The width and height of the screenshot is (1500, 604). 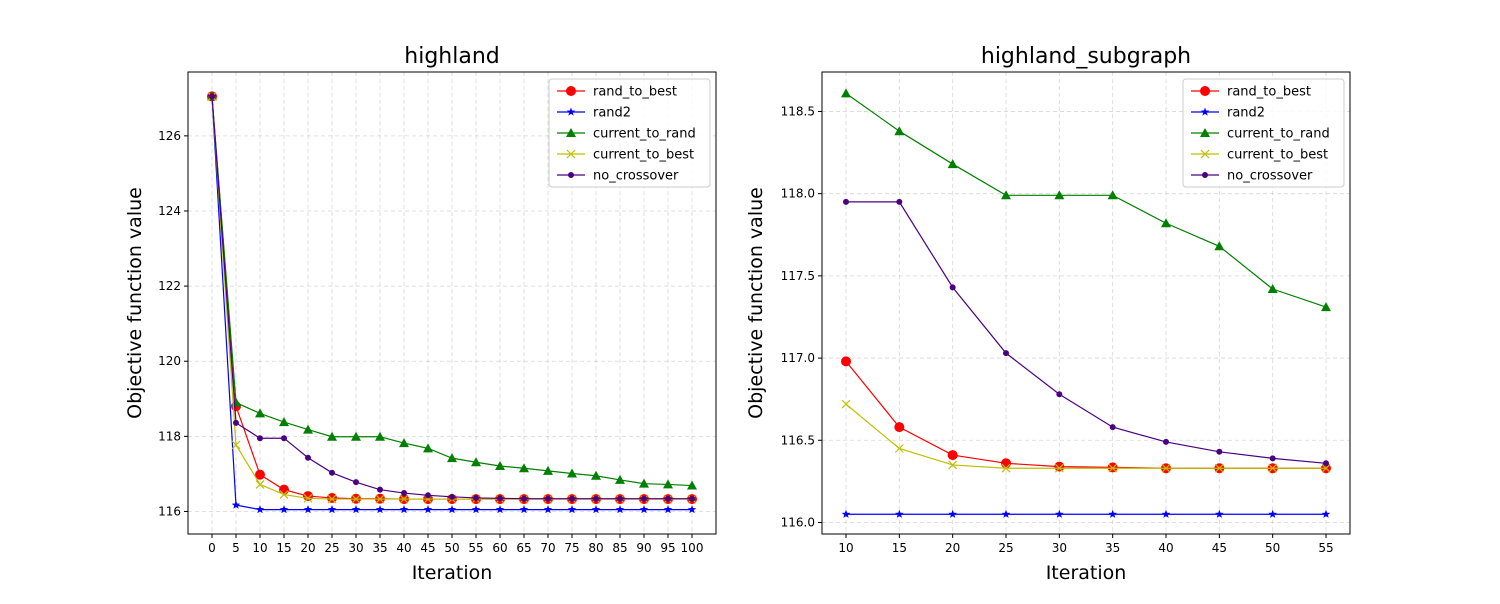 I want to click on x-tick-label: 75, so click(x=571, y=548).